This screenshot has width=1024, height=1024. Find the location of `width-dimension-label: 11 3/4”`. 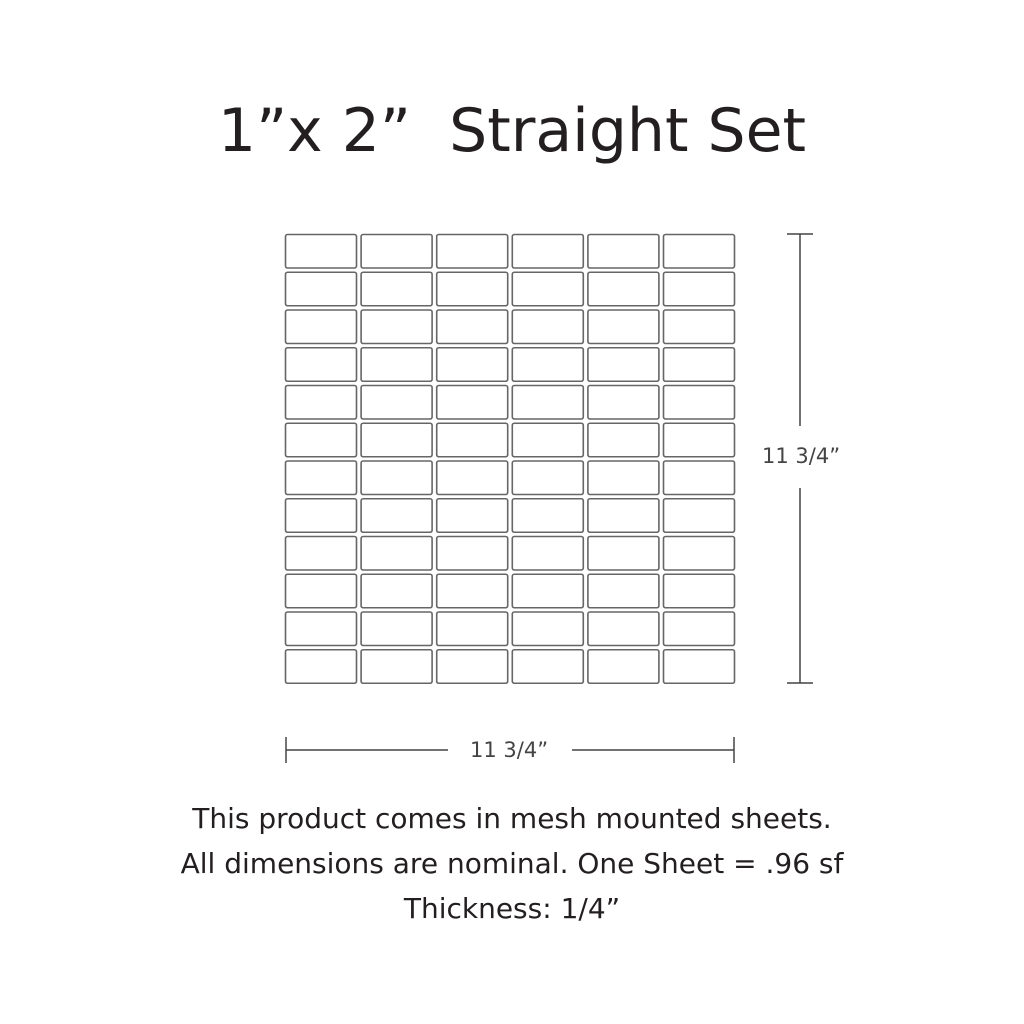

width-dimension-label: 11 3/4” is located at coordinates (509, 750).